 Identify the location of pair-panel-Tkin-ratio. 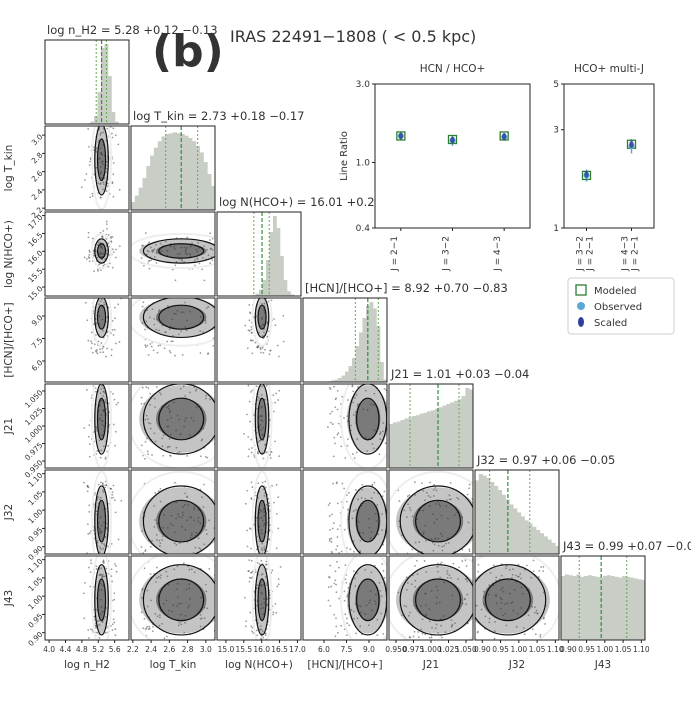
(173, 337).